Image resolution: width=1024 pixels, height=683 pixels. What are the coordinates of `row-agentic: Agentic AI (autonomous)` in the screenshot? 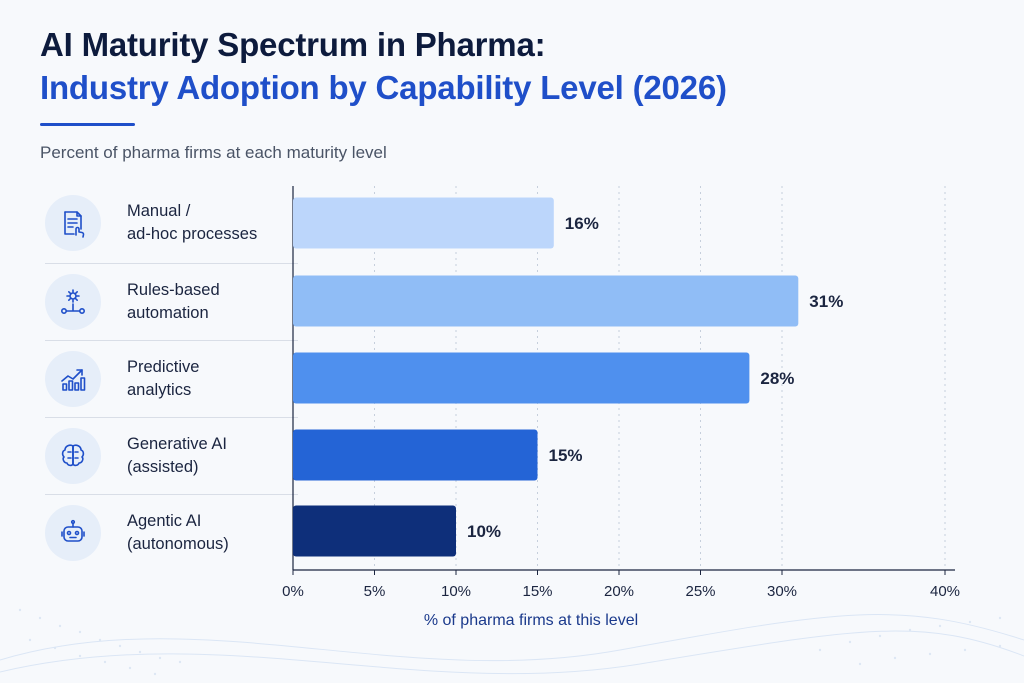 It's located at (171, 533).